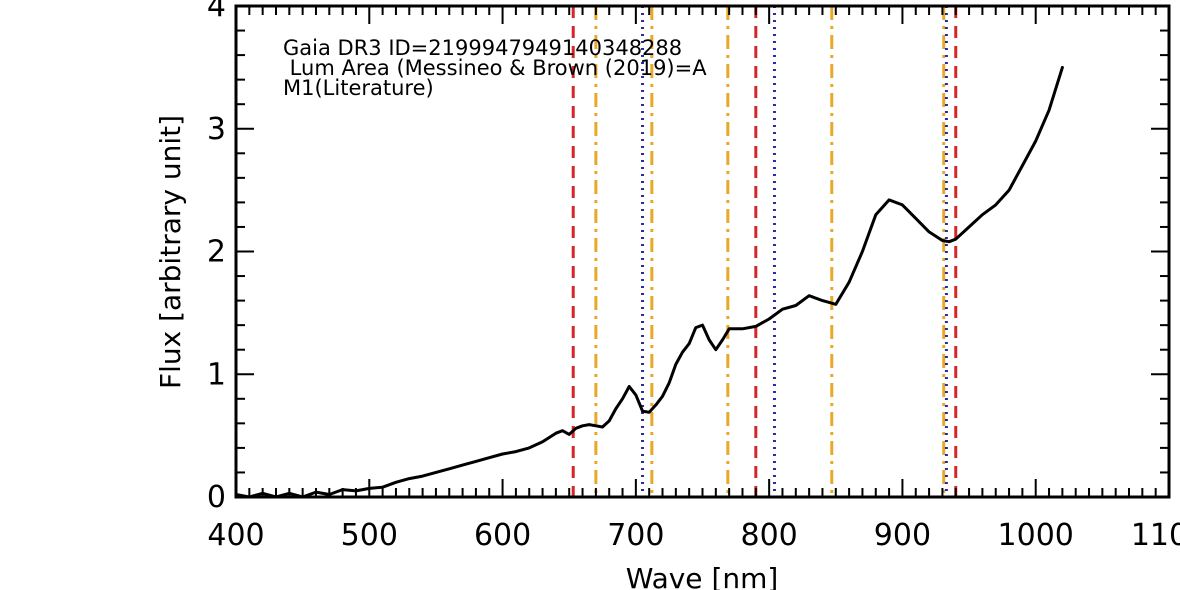 Image resolution: width=1180 pixels, height=590 pixels. I want to click on x-tick-label: 1000, so click(1036, 535).